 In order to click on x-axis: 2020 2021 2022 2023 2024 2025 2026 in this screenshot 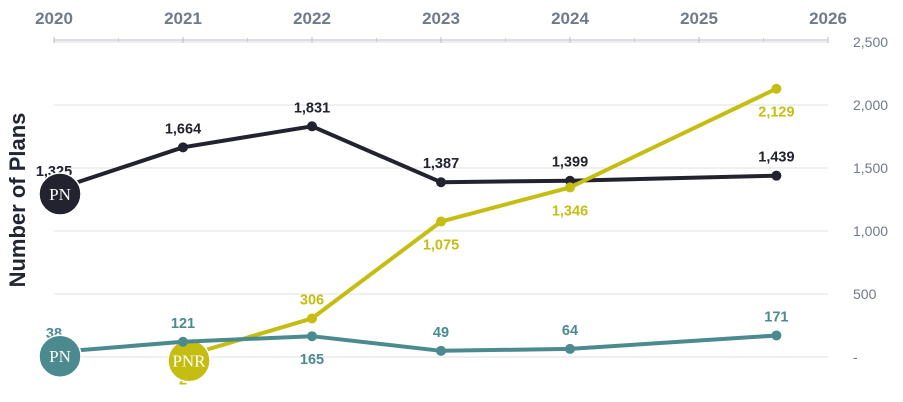, I will do `click(441, 26)`.